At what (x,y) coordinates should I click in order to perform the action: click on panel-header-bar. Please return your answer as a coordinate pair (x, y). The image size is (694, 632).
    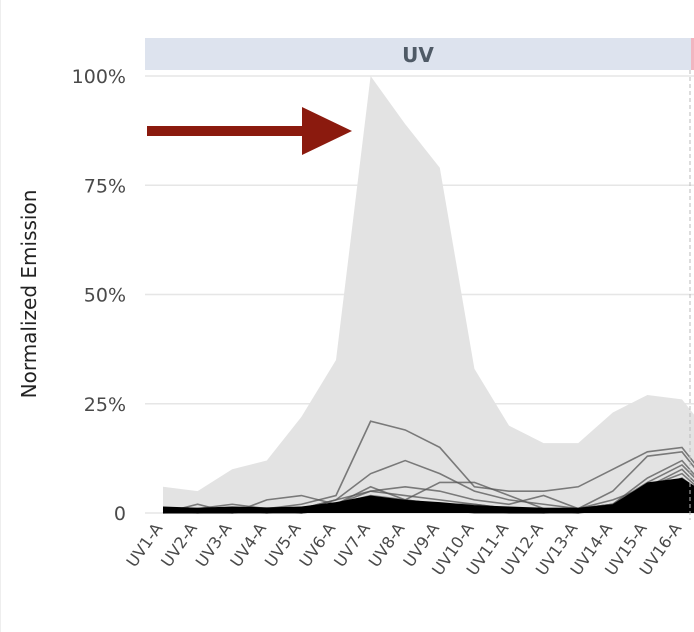
    Looking at the image, I should click on (418, 54).